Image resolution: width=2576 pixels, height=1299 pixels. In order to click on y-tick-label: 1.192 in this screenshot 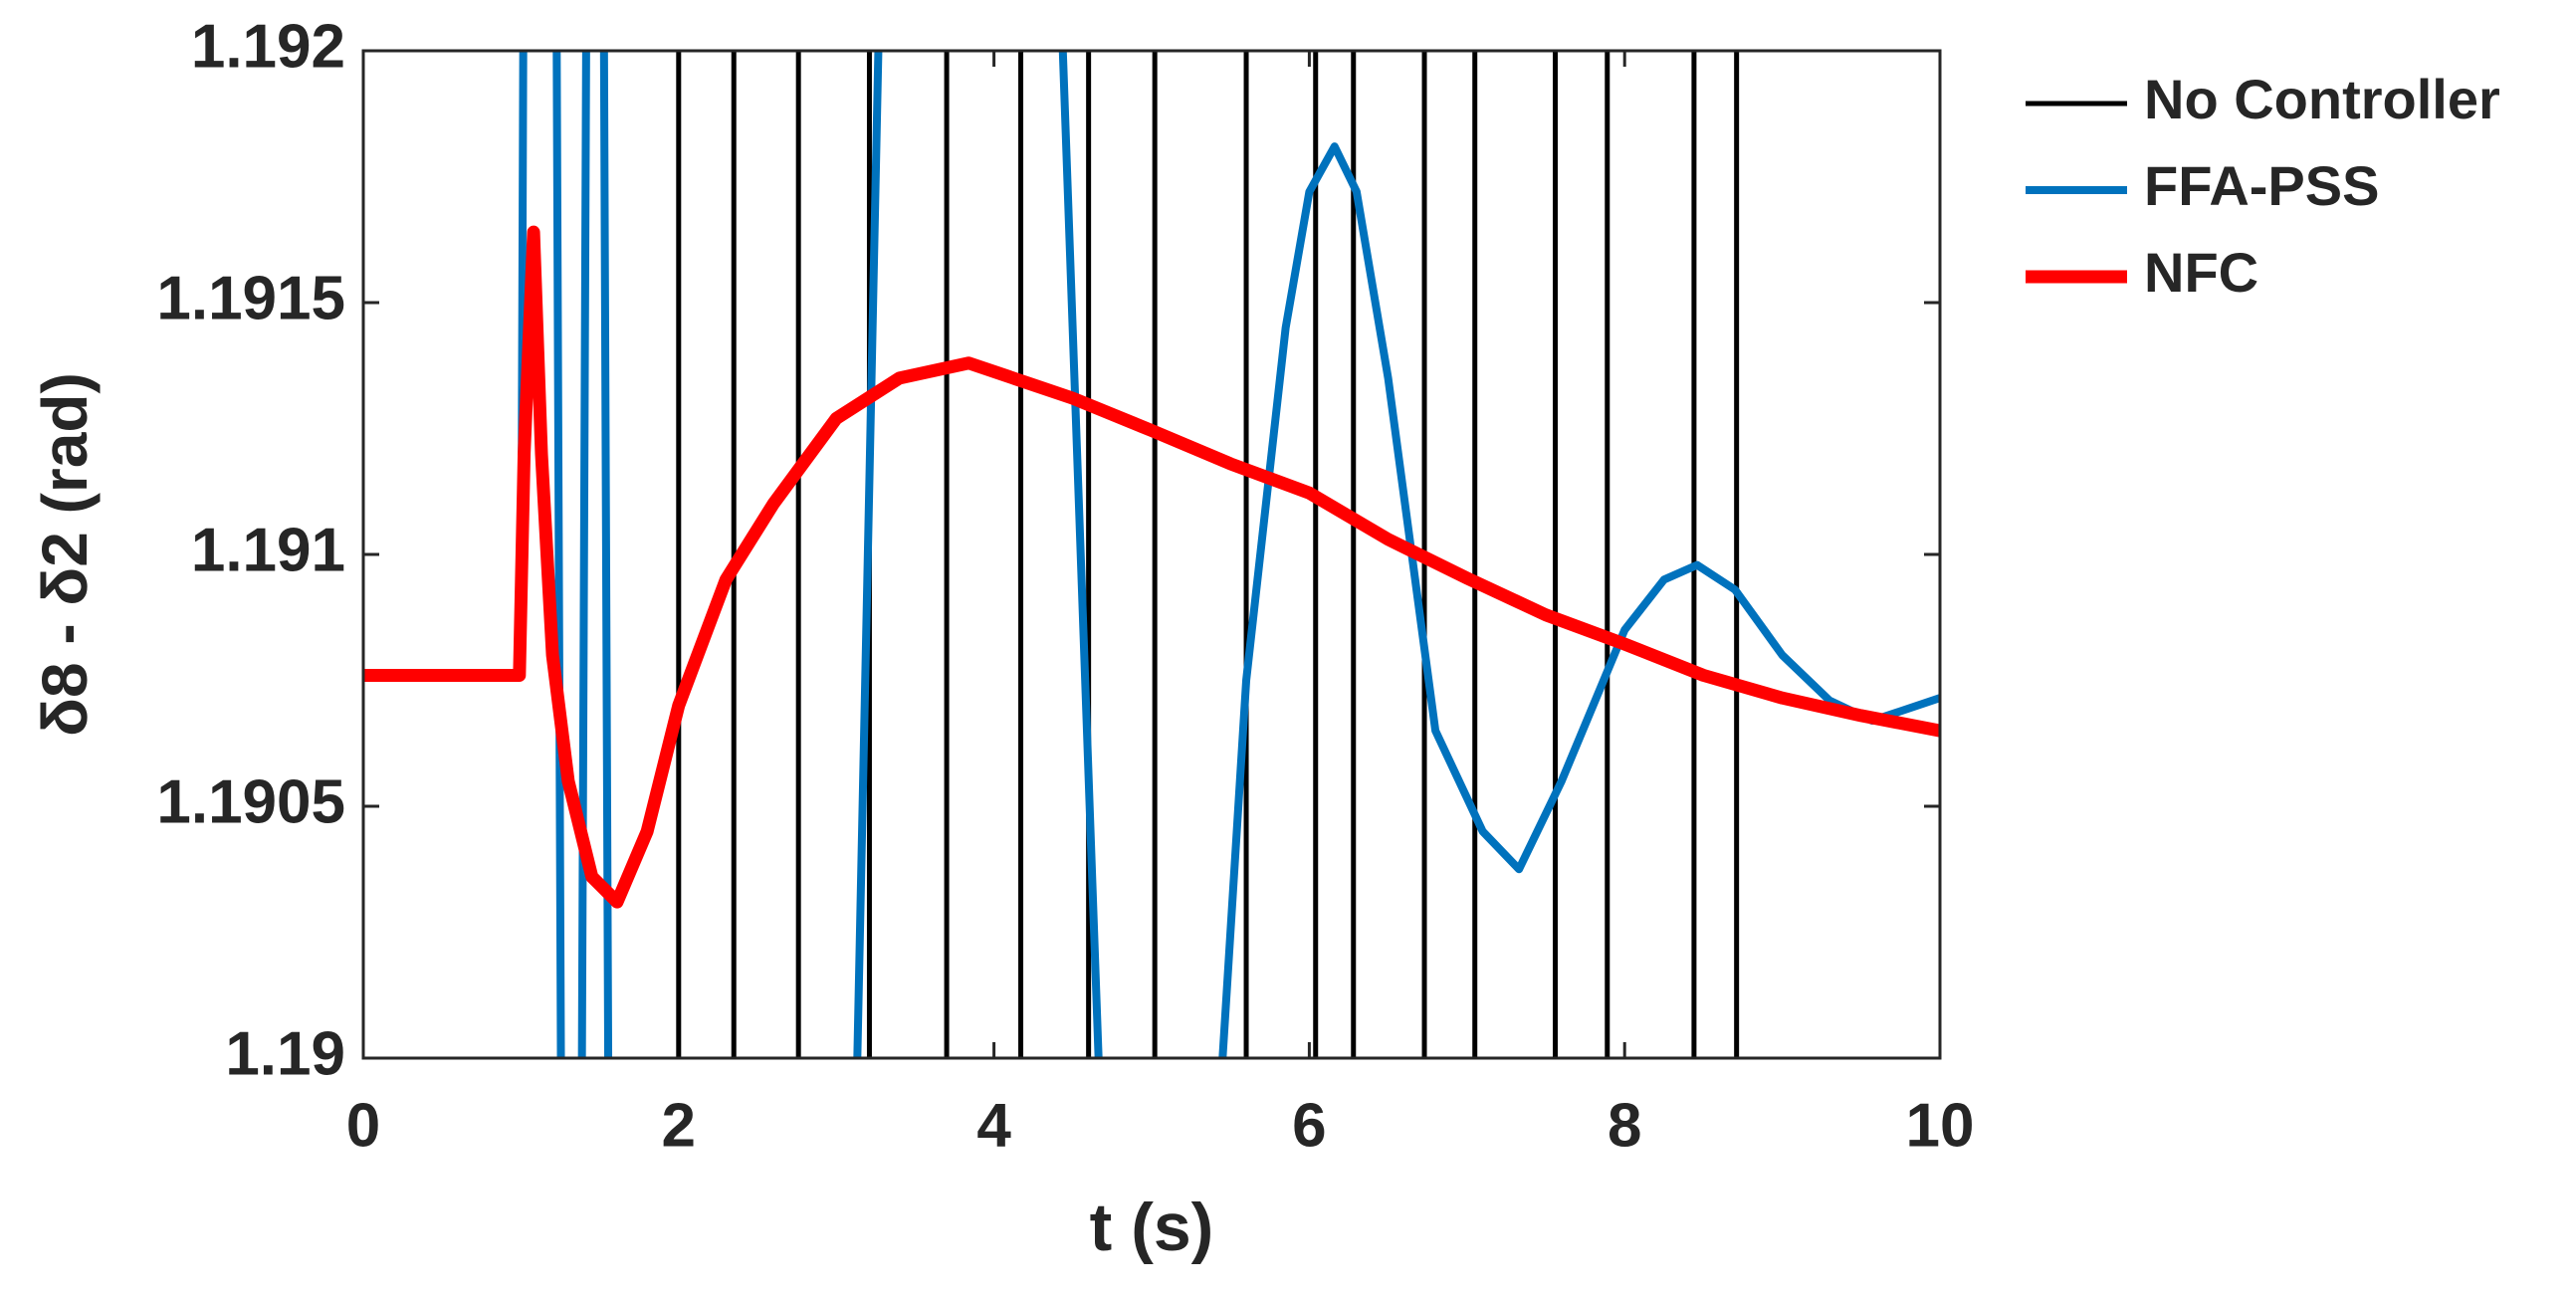, I will do `click(268, 46)`.